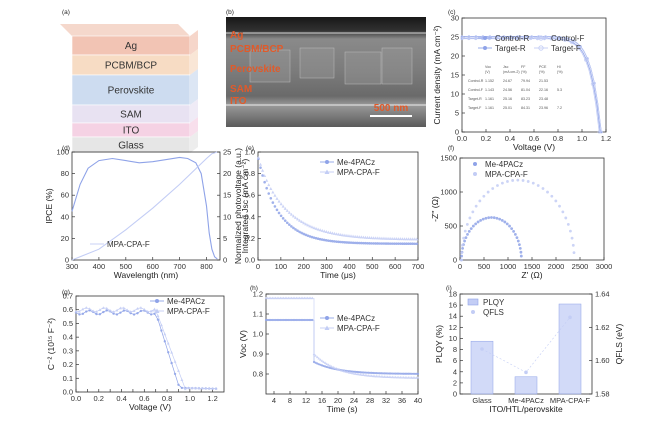 The image size is (648, 430). What do you see at coordinates (391, 108) in the screenshot?
I see `scale-bar-label: 500 nm` at bounding box center [391, 108].